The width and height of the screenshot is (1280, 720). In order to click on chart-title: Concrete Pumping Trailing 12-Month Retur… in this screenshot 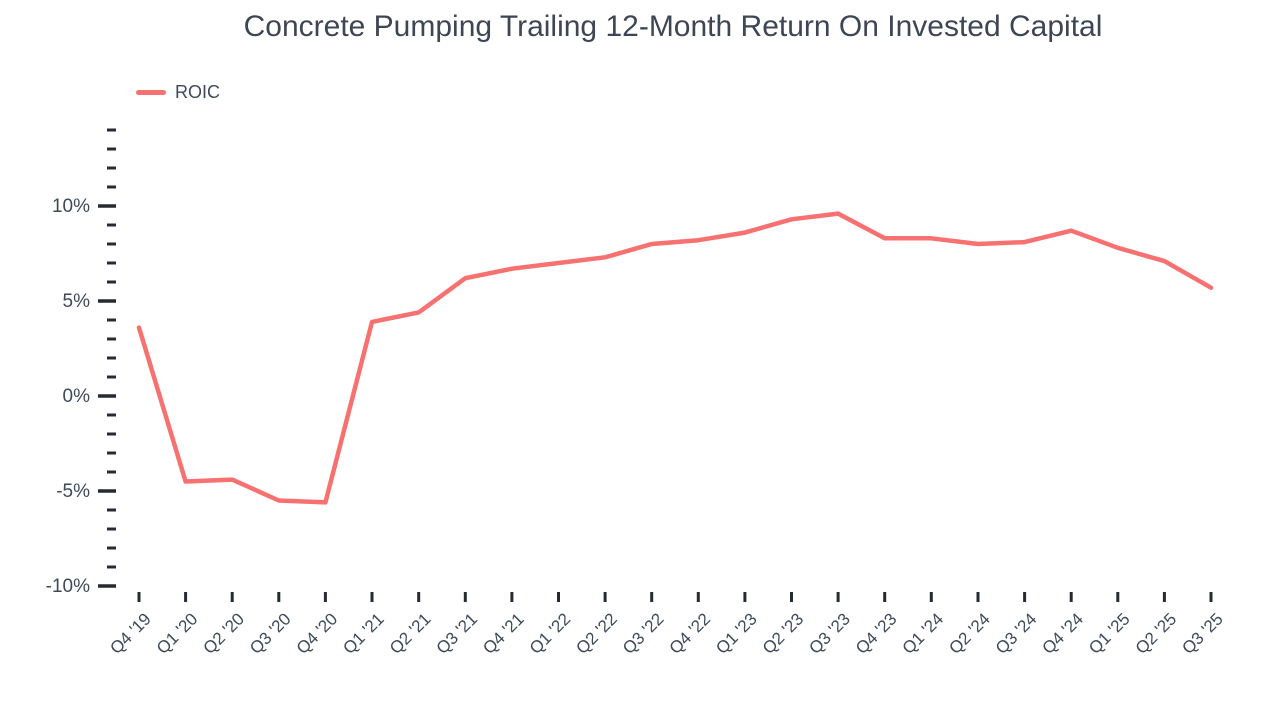, I will do `click(673, 26)`.